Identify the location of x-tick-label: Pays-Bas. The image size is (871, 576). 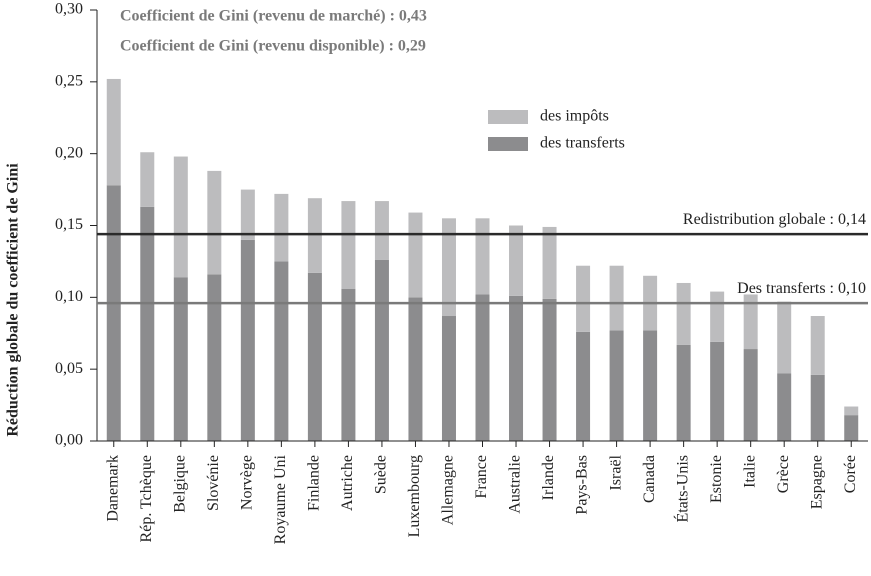
(582, 485).